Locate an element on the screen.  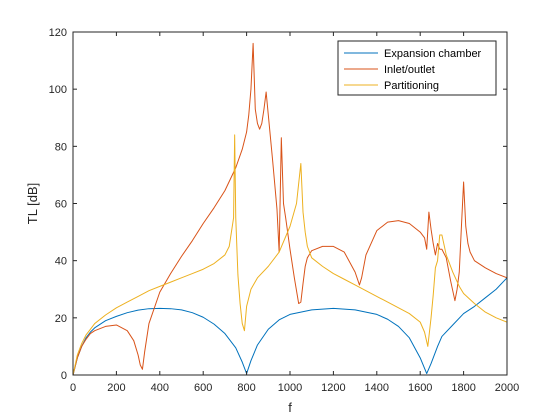
y-tick-label: 80 is located at coordinates (61, 147).